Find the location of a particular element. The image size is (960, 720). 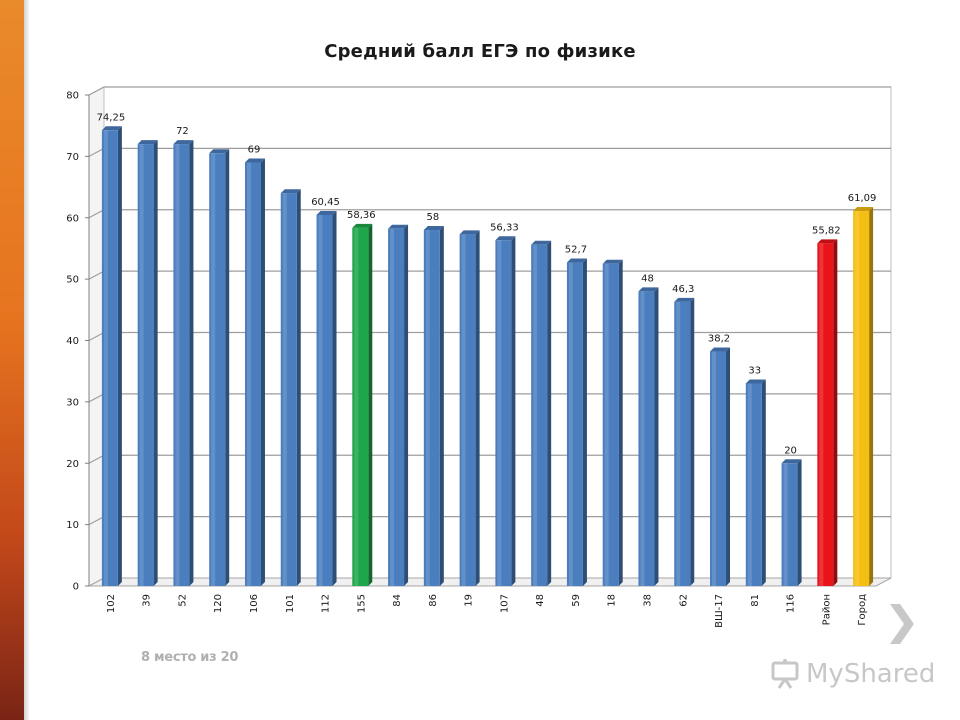

y-tick-label: 60 is located at coordinates (72, 218).